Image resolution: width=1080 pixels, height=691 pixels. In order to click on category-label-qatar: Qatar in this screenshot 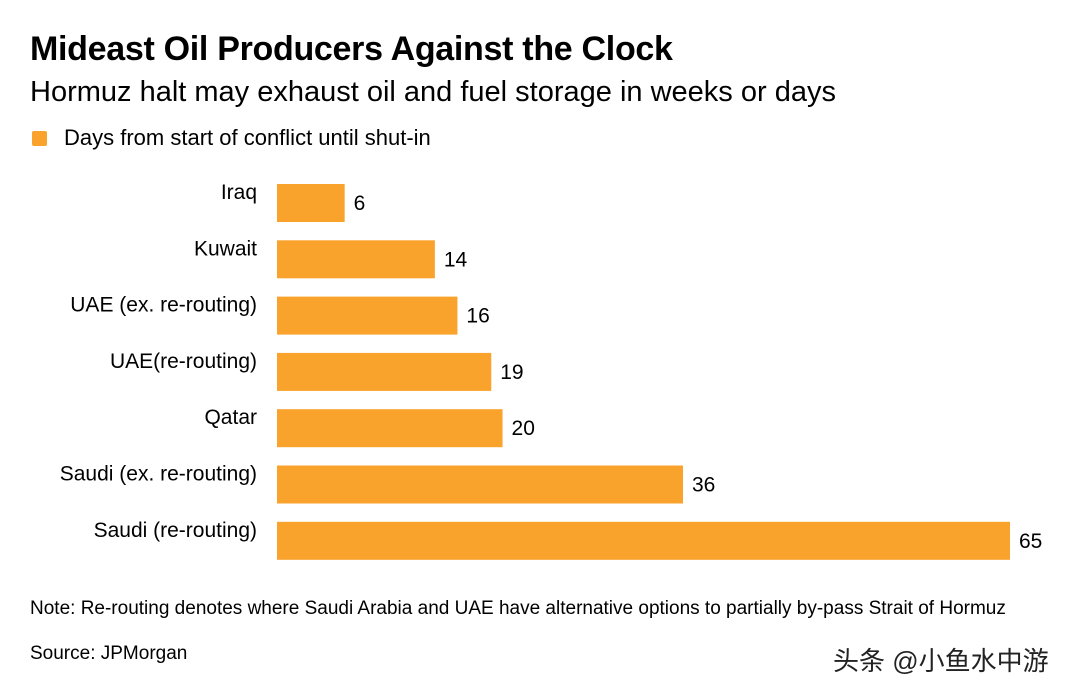, I will do `click(230, 417)`.